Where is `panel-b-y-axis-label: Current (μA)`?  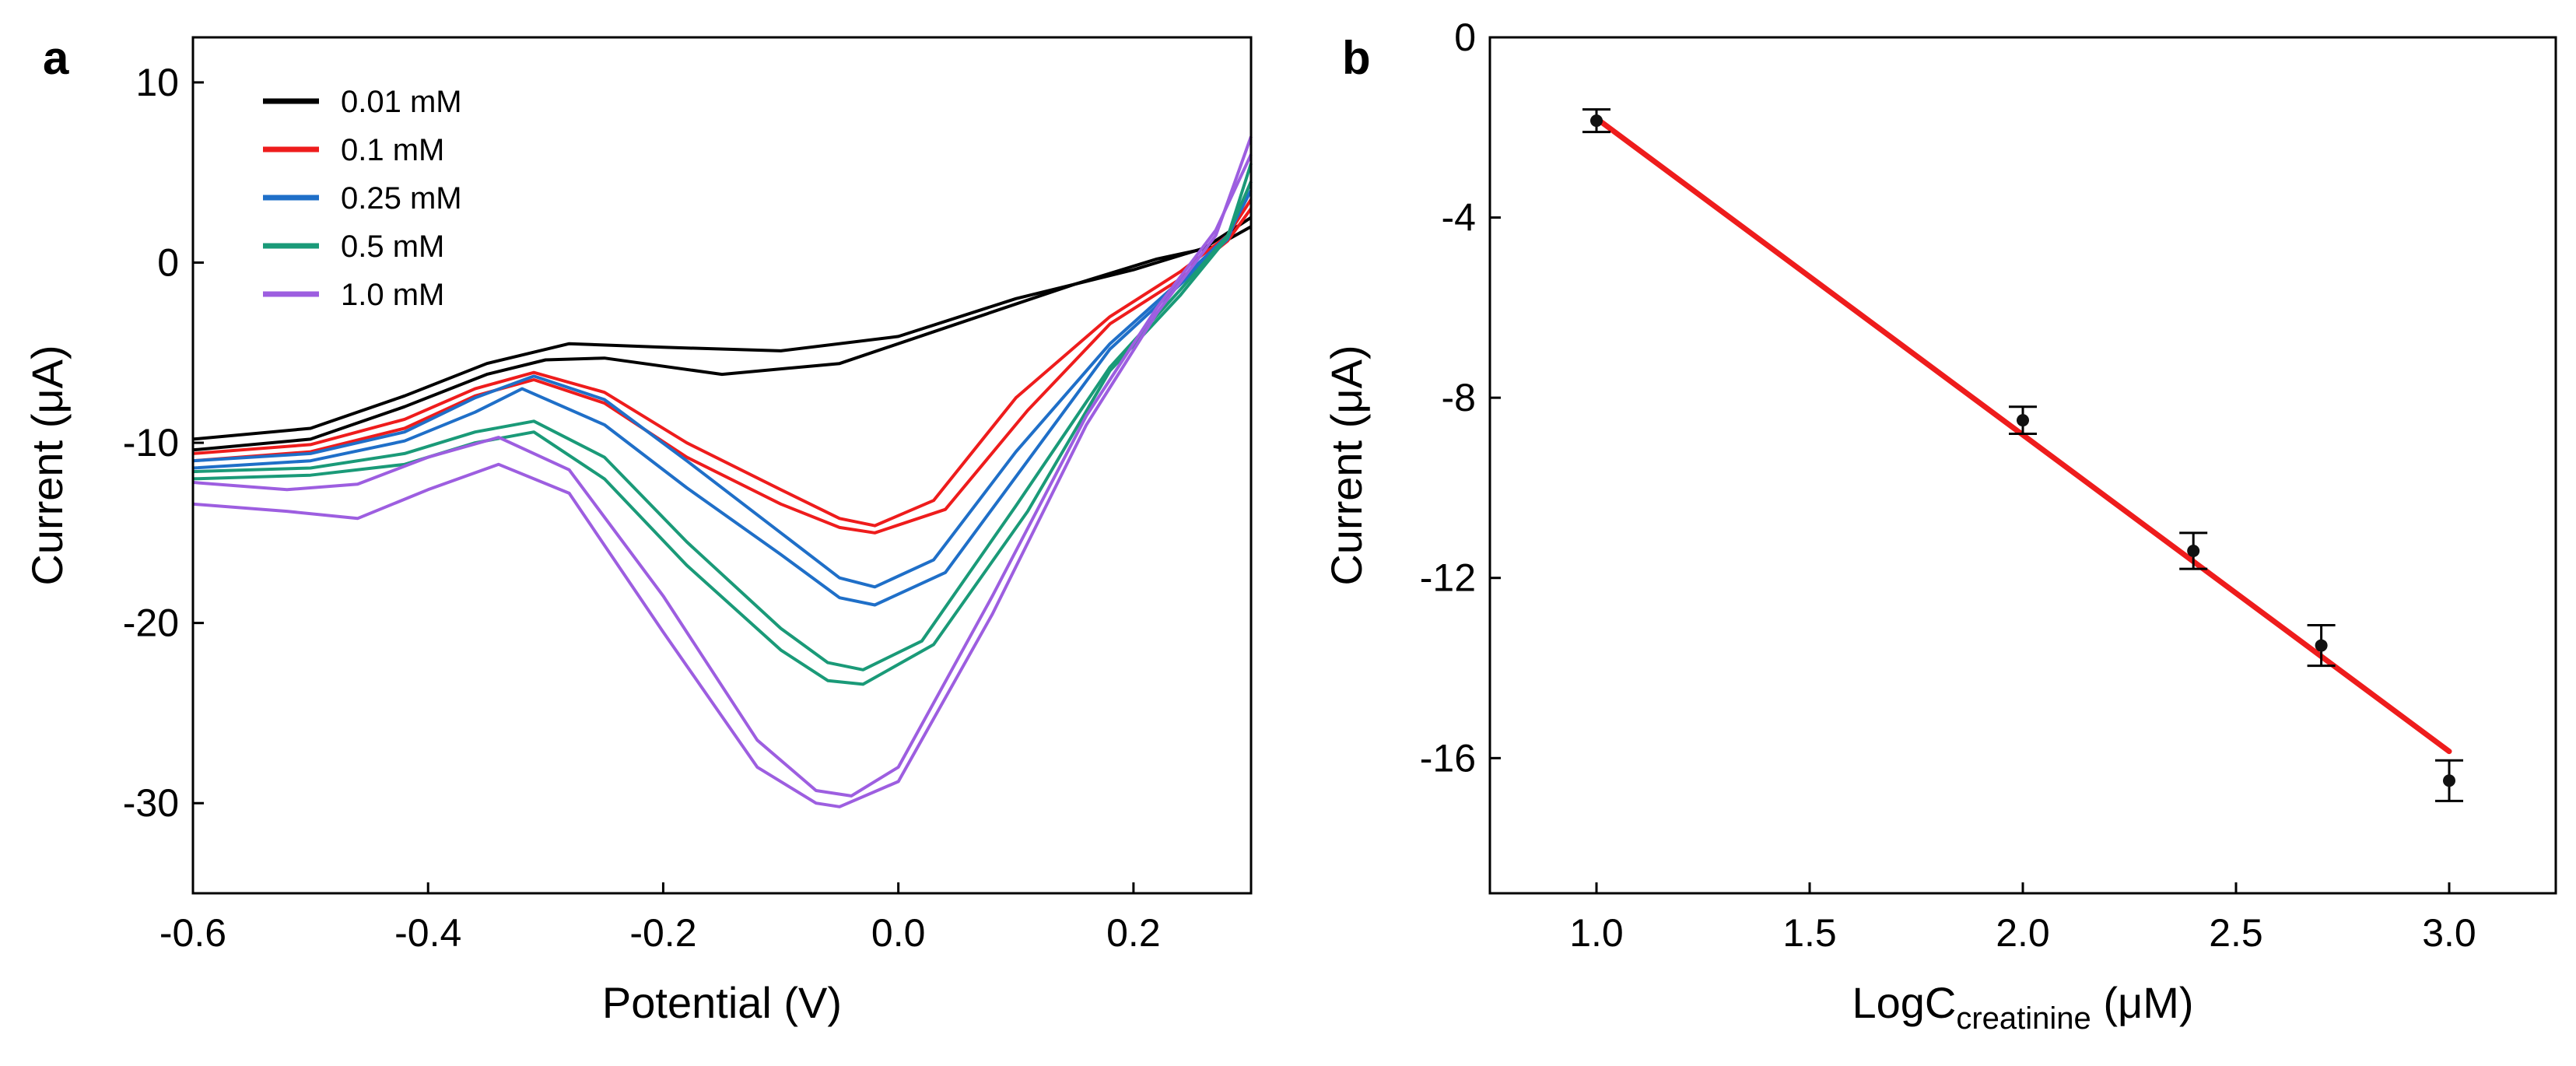
panel-b-y-axis-label: Current (μA) is located at coordinates (1346, 465).